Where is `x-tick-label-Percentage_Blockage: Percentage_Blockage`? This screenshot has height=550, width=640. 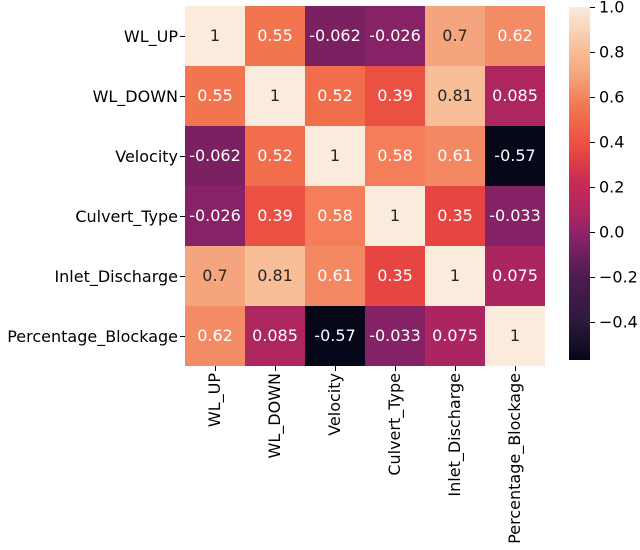 x-tick-label-Percentage_Blockage: Percentage_Blockage is located at coordinates (515, 459).